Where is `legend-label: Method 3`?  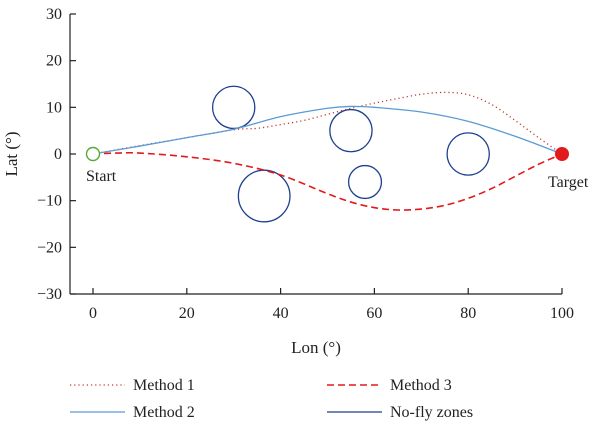 legend-label: Method 3 is located at coordinates (421, 385).